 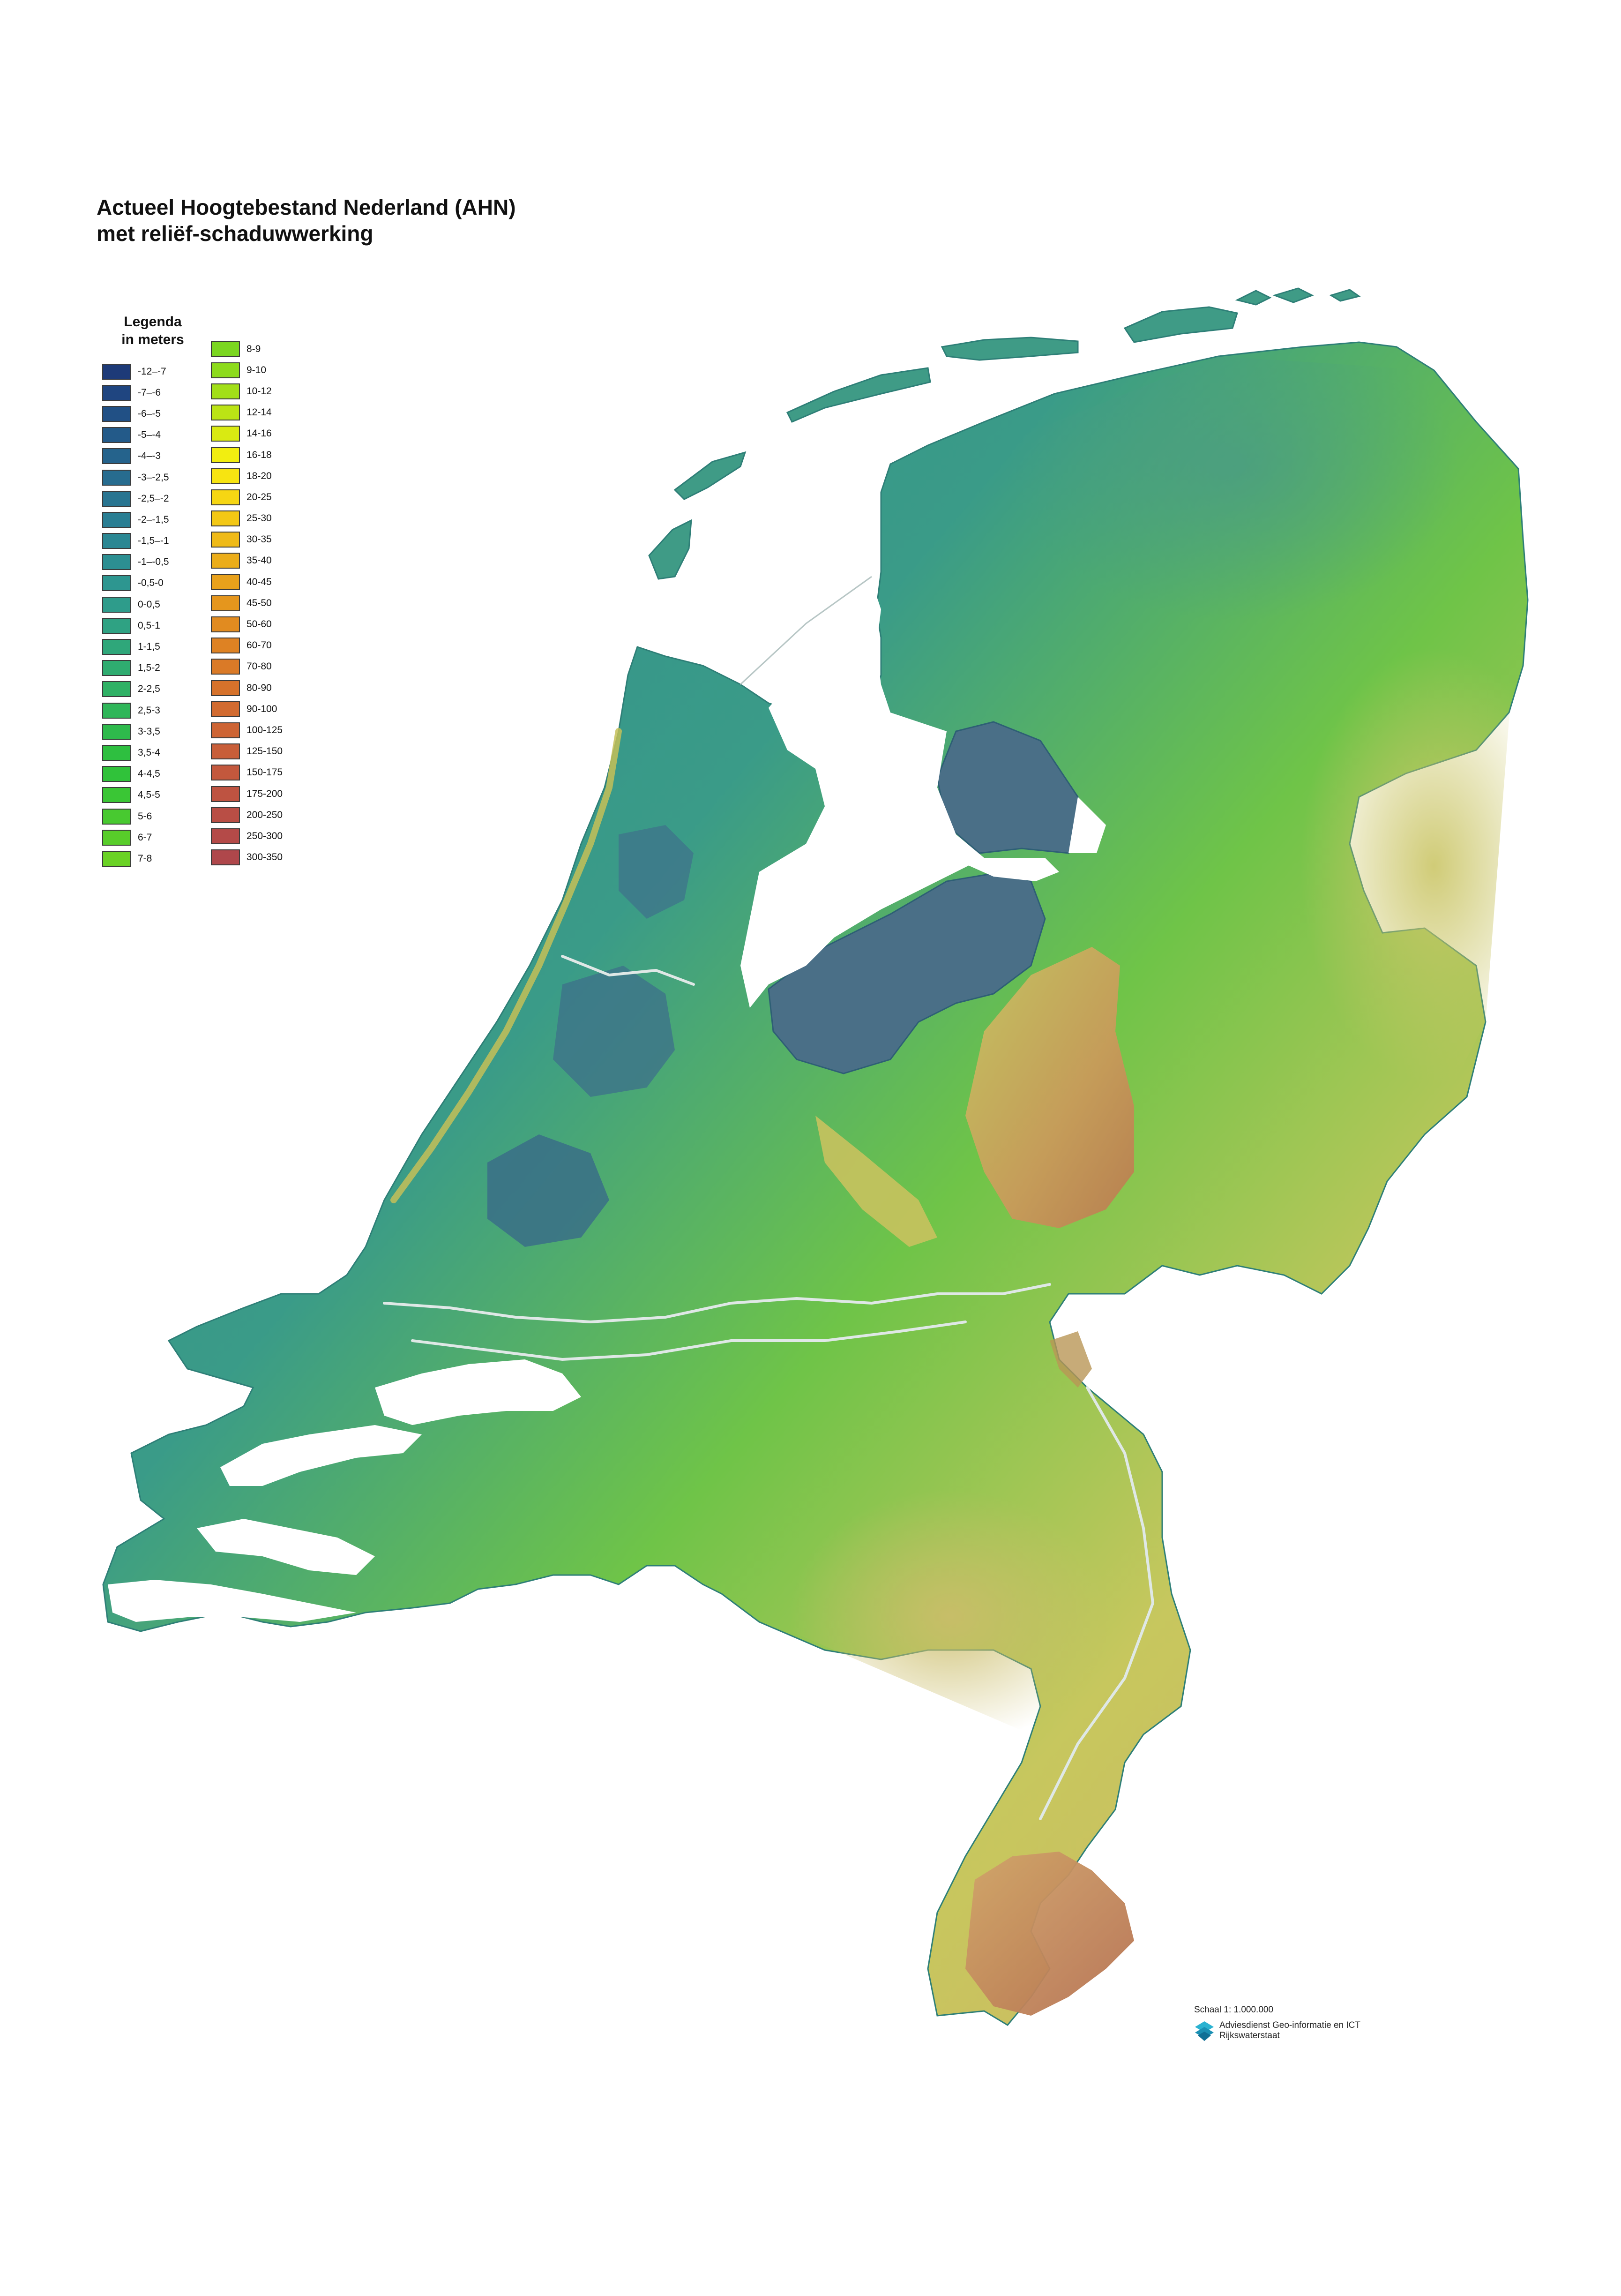 I want to click on legend-item: 70-80, so click(x=247, y=666).